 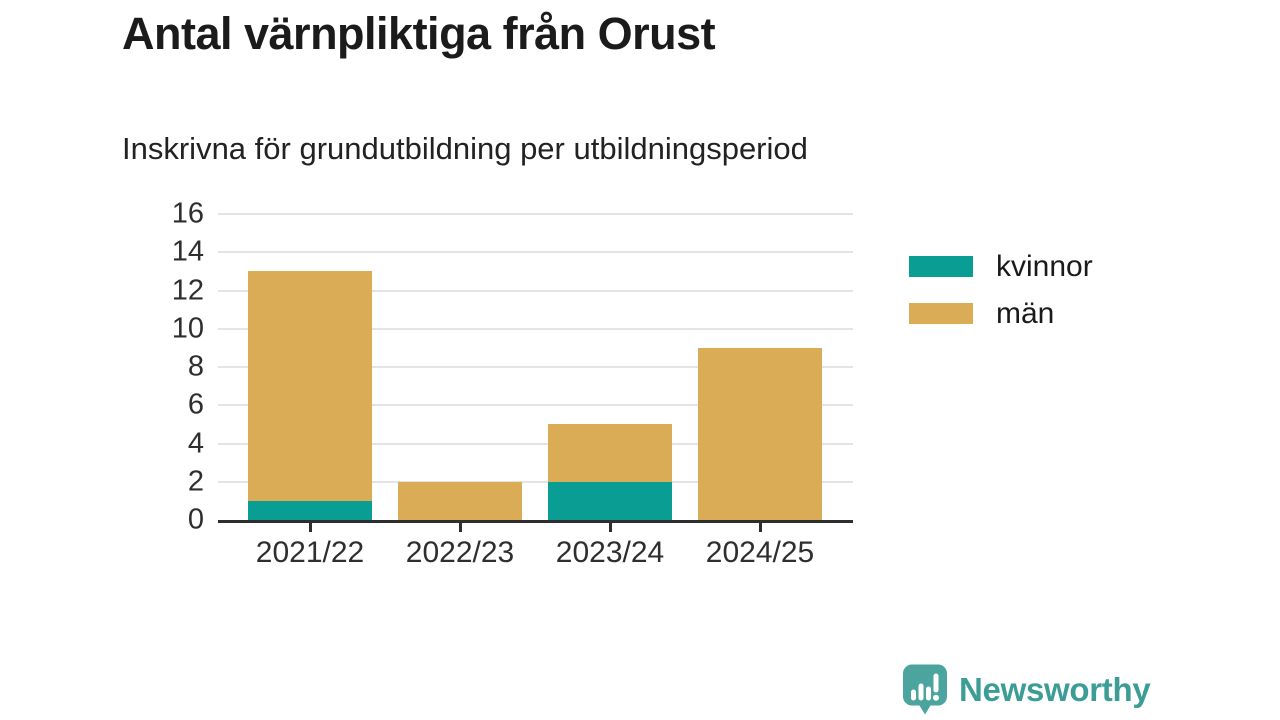 I want to click on legend-item-kvinnor: kvinnor, so click(x=1001, y=266).